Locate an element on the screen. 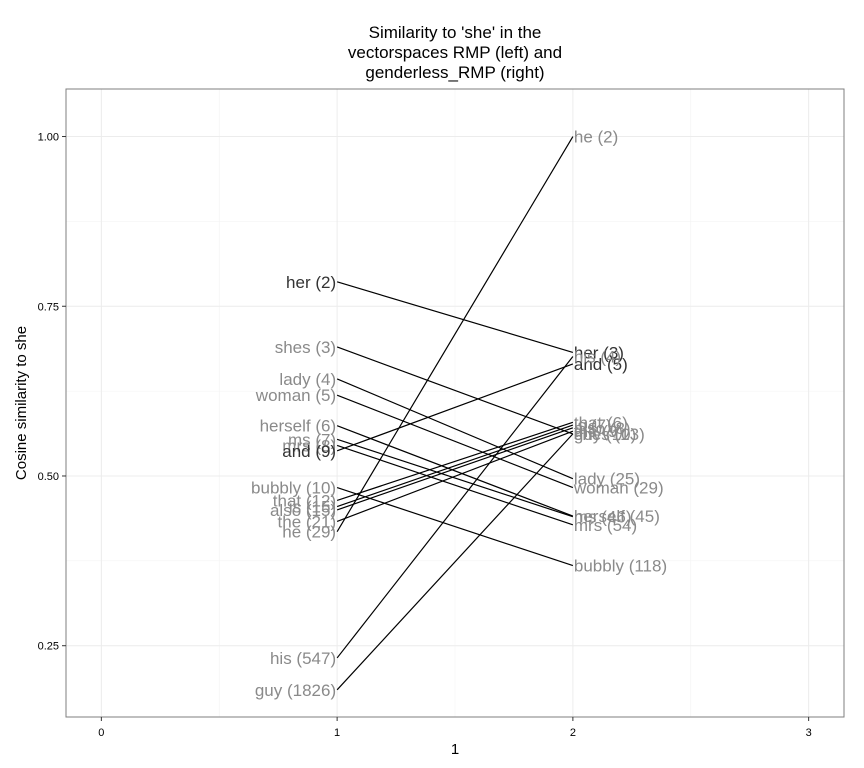 The image size is (864, 768). right-label-lady: lady (25) is located at coordinates (607, 479).